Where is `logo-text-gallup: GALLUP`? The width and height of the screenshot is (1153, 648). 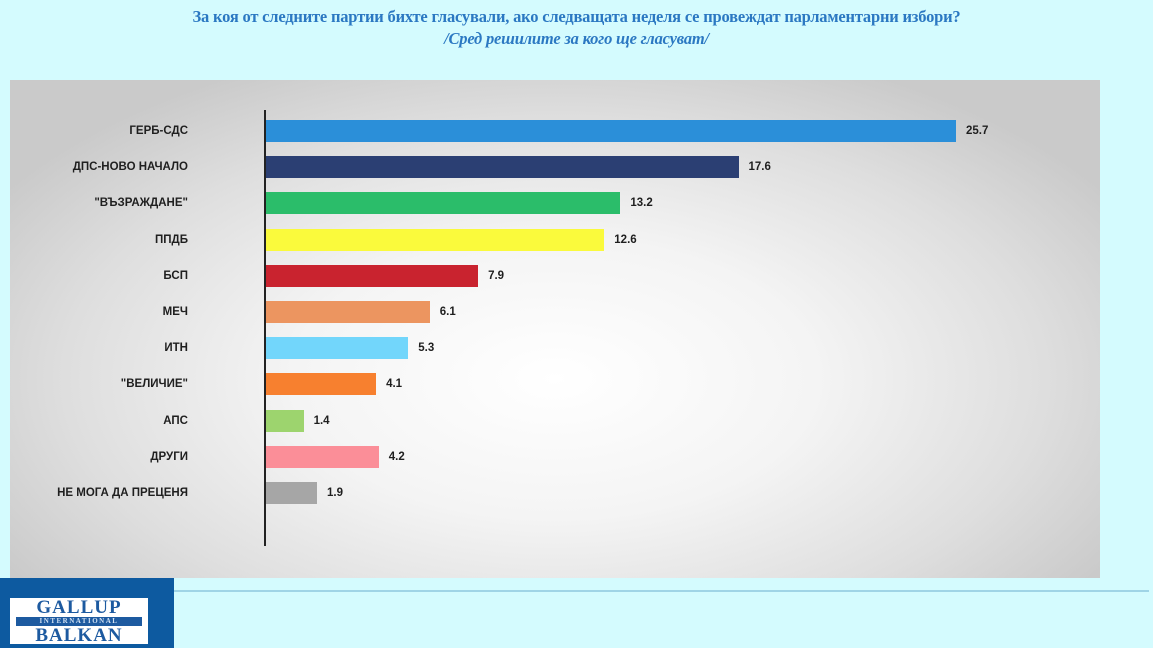
logo-text-gallup: GALLUP is located at coordinates (79, 607).